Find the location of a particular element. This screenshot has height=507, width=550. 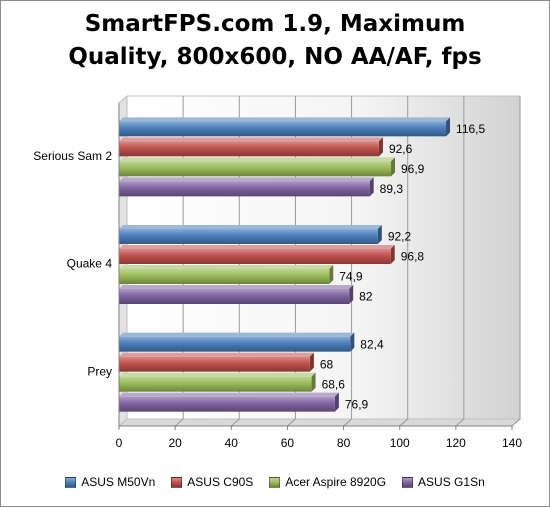

legend-item: Acer Aspire 8920G is located at coordinates (327, 482).